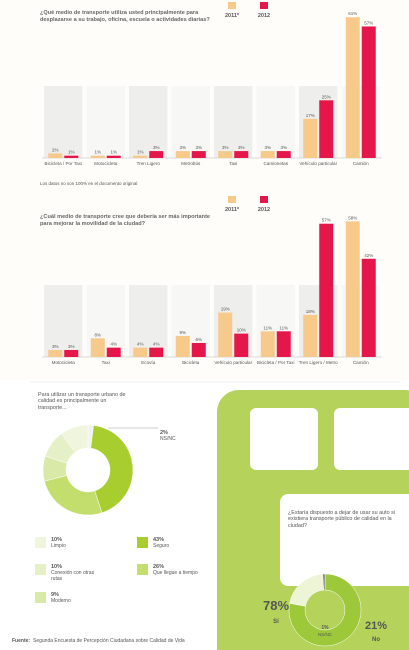  Describe the element at coordinates (368, 255) in the screenshot. I see `value-label: 42%` at that location.